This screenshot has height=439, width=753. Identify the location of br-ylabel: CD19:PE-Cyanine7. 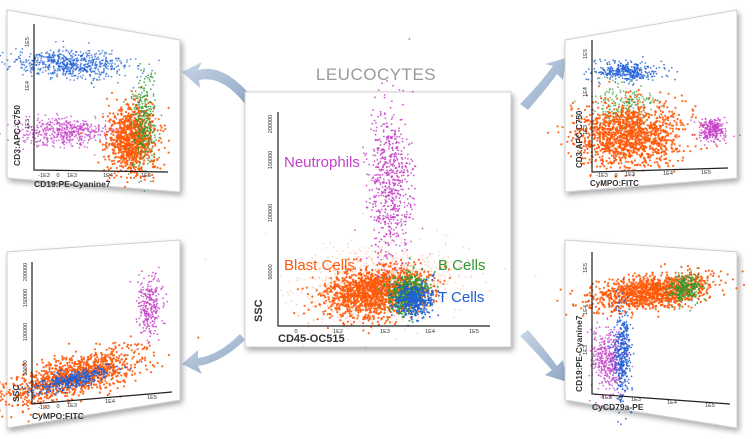
(579, 353).